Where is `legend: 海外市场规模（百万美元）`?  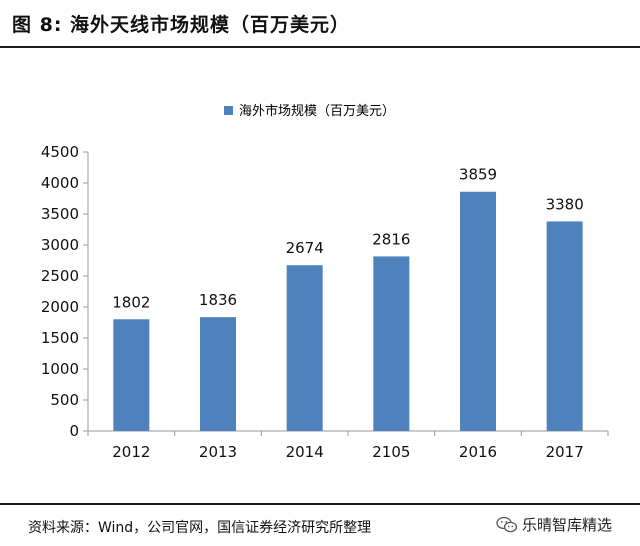 legend: 海外市场规模（百万美元） is located at coordinates (309, 111).